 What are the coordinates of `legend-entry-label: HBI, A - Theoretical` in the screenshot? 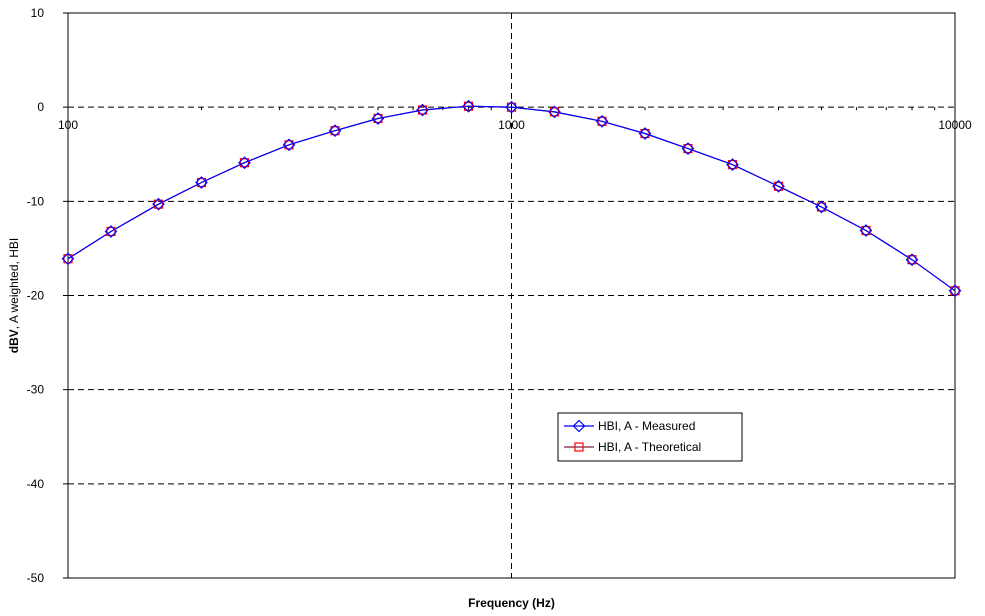 It's located at (649, 447).